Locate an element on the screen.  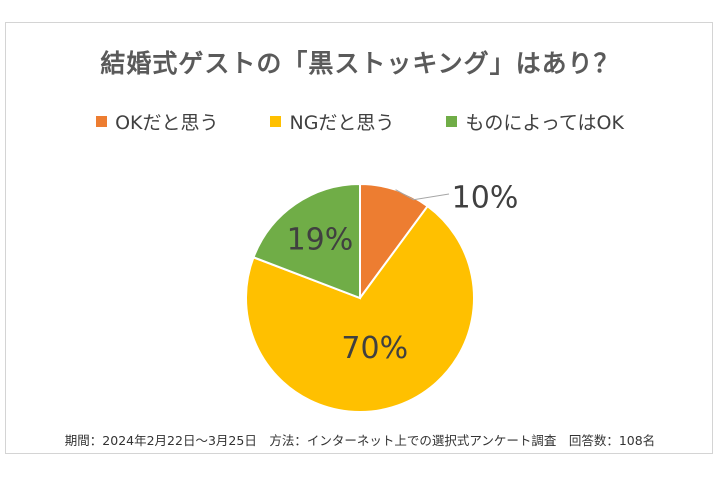
legend-item-depends: ものによってはOK is located at coordinates (535, 121).